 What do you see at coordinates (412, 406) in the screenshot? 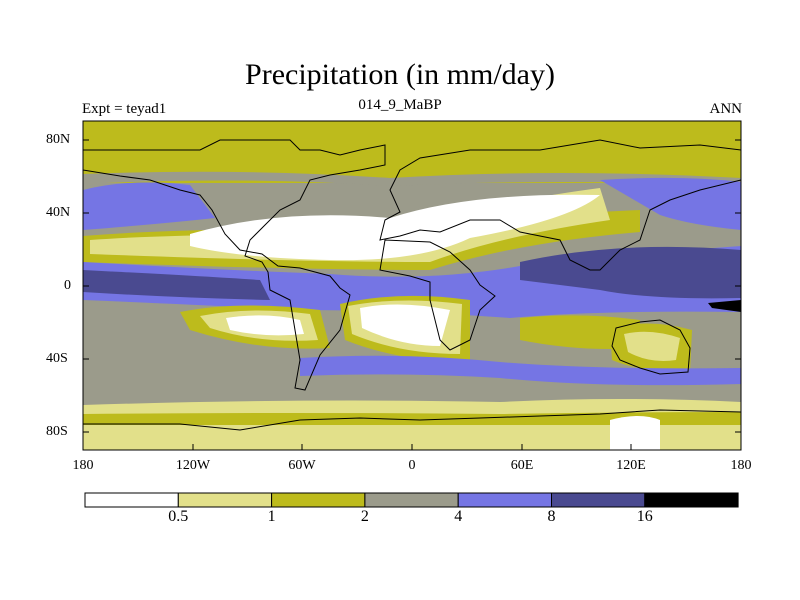
I see `s-highlat-band` at bounding box center [412, 406].